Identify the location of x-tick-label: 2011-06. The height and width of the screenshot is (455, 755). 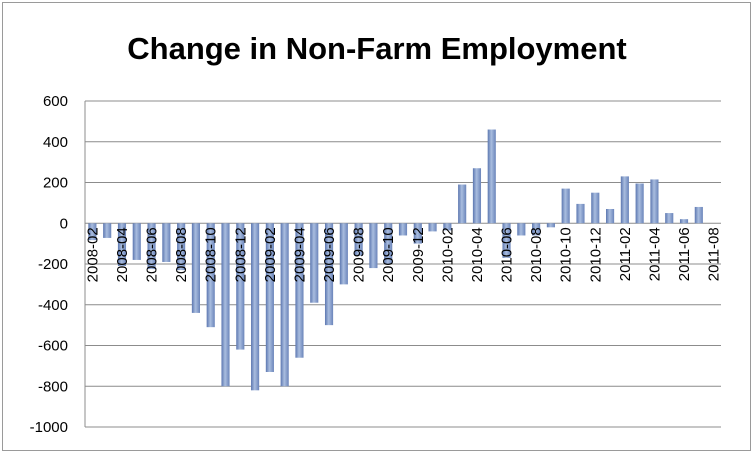
(684, 254).